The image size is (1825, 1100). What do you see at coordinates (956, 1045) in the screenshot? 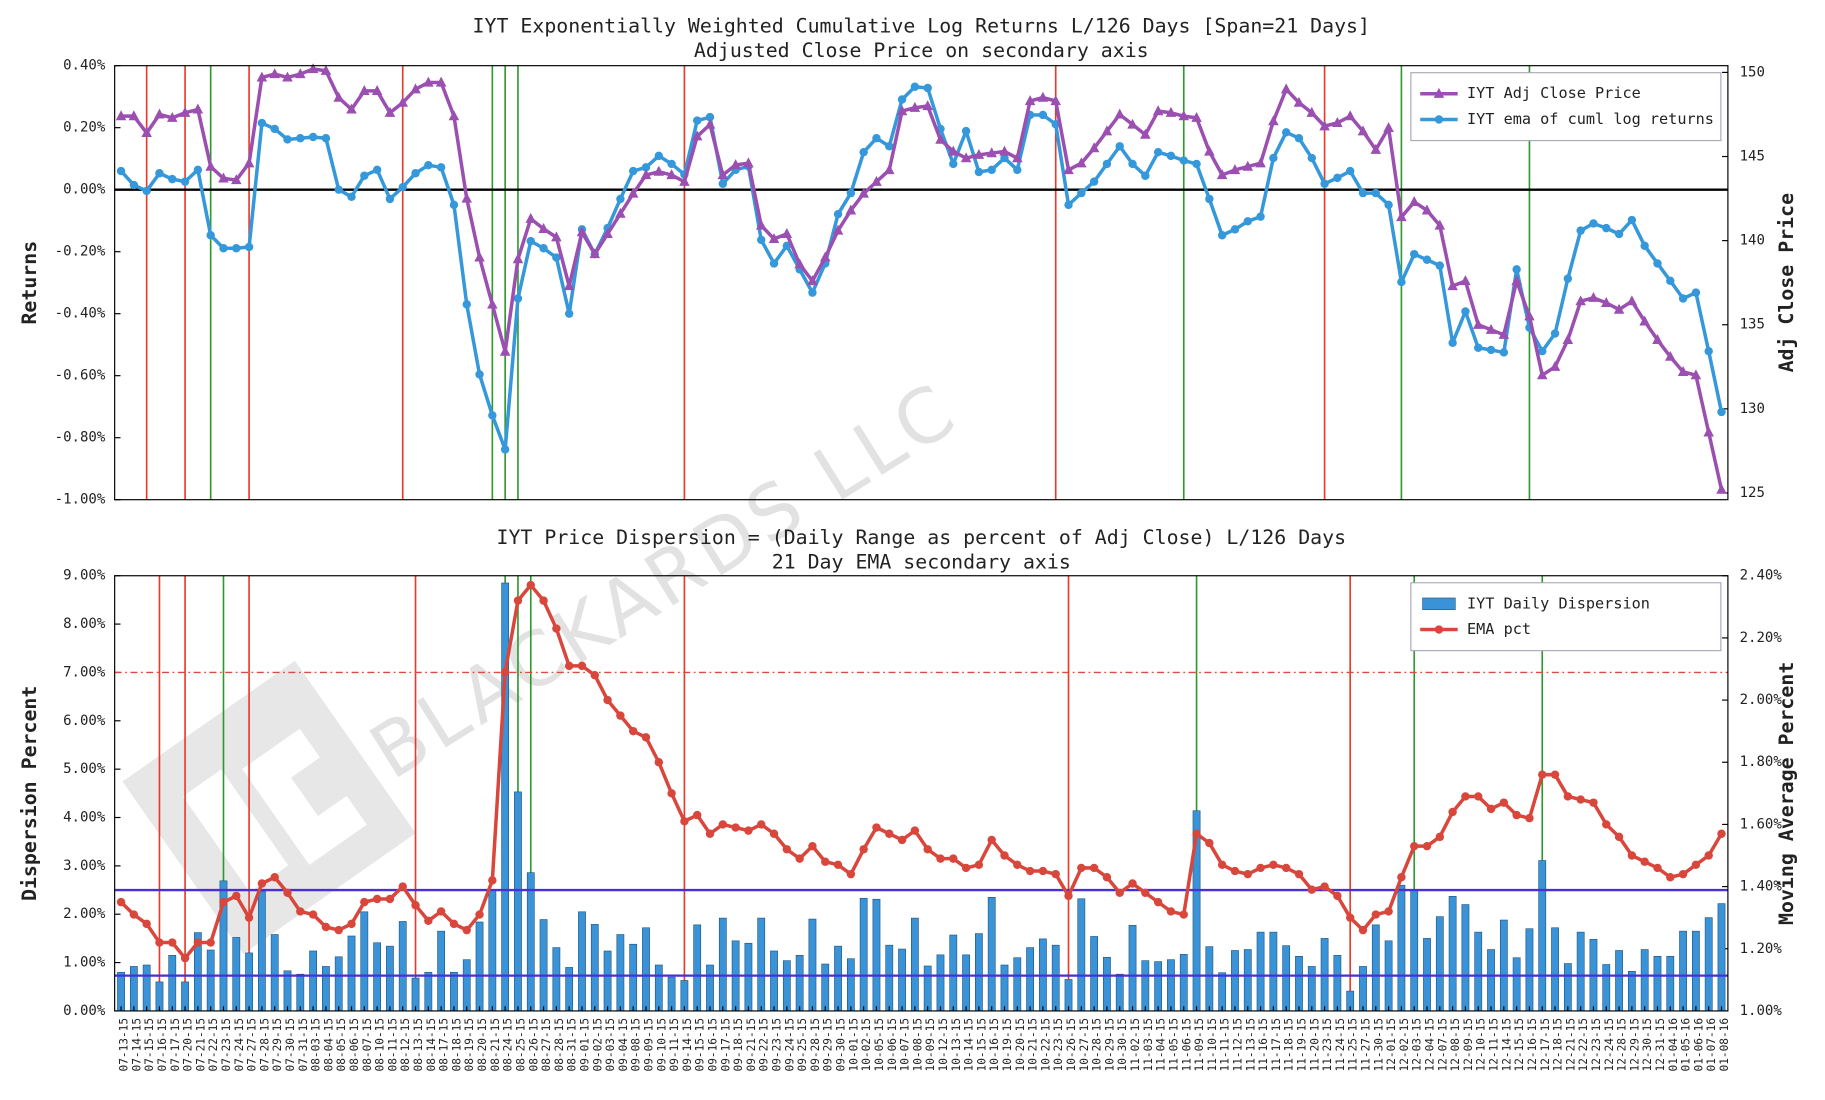
I see `x-tick-label: 10-13-15` at bounding box center [956, 1045].